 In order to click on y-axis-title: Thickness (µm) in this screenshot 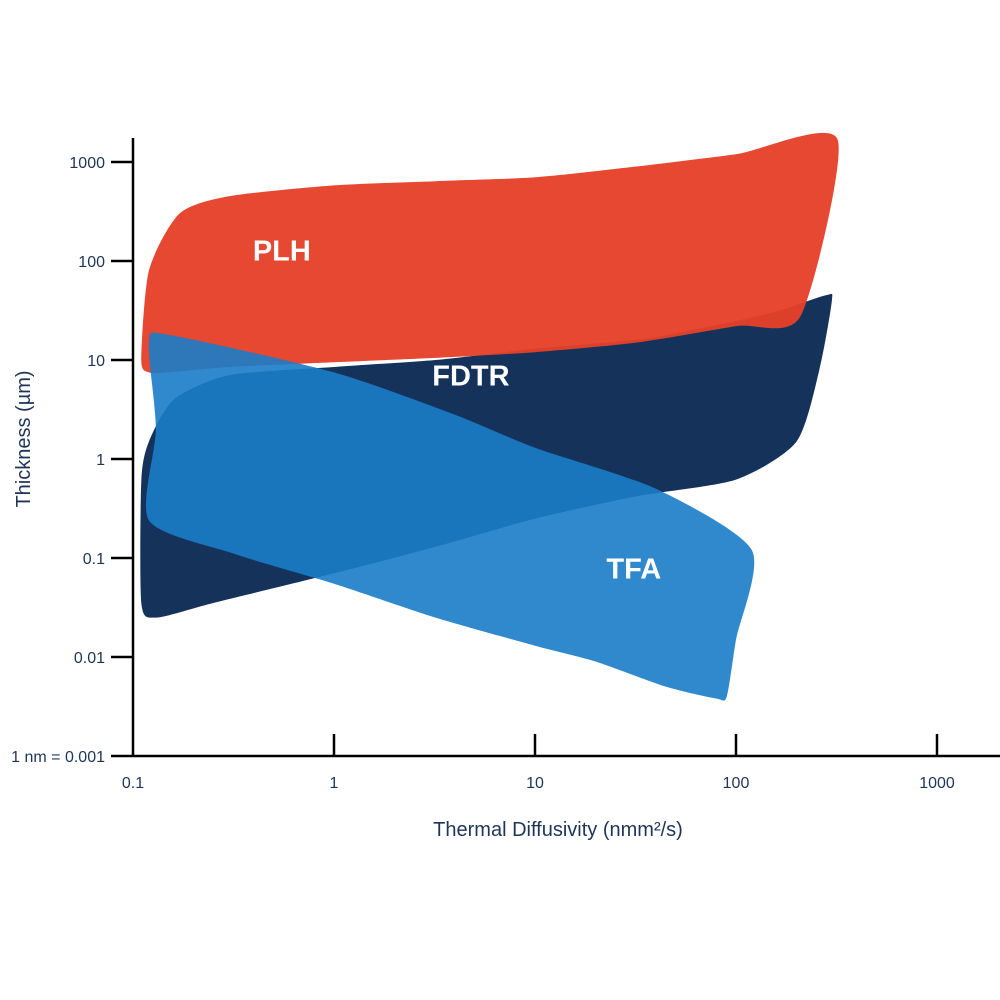, I will do `click(24, 438)`.